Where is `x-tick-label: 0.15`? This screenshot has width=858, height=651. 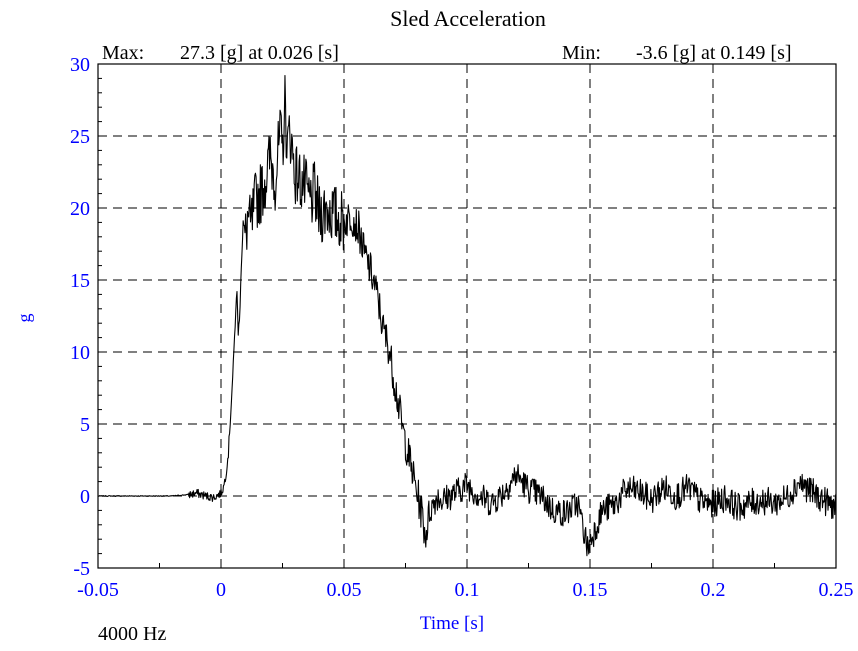
x-tick-label: 0.15 is located at coordinates (590, 590).